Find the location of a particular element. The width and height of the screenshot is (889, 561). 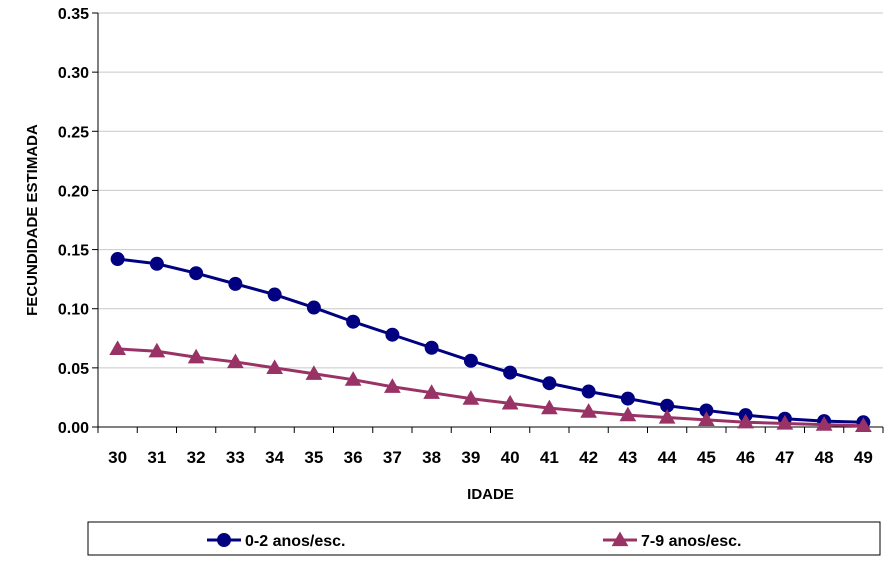

y-tick-label: 0.10 is located at coordinates (73, 310).